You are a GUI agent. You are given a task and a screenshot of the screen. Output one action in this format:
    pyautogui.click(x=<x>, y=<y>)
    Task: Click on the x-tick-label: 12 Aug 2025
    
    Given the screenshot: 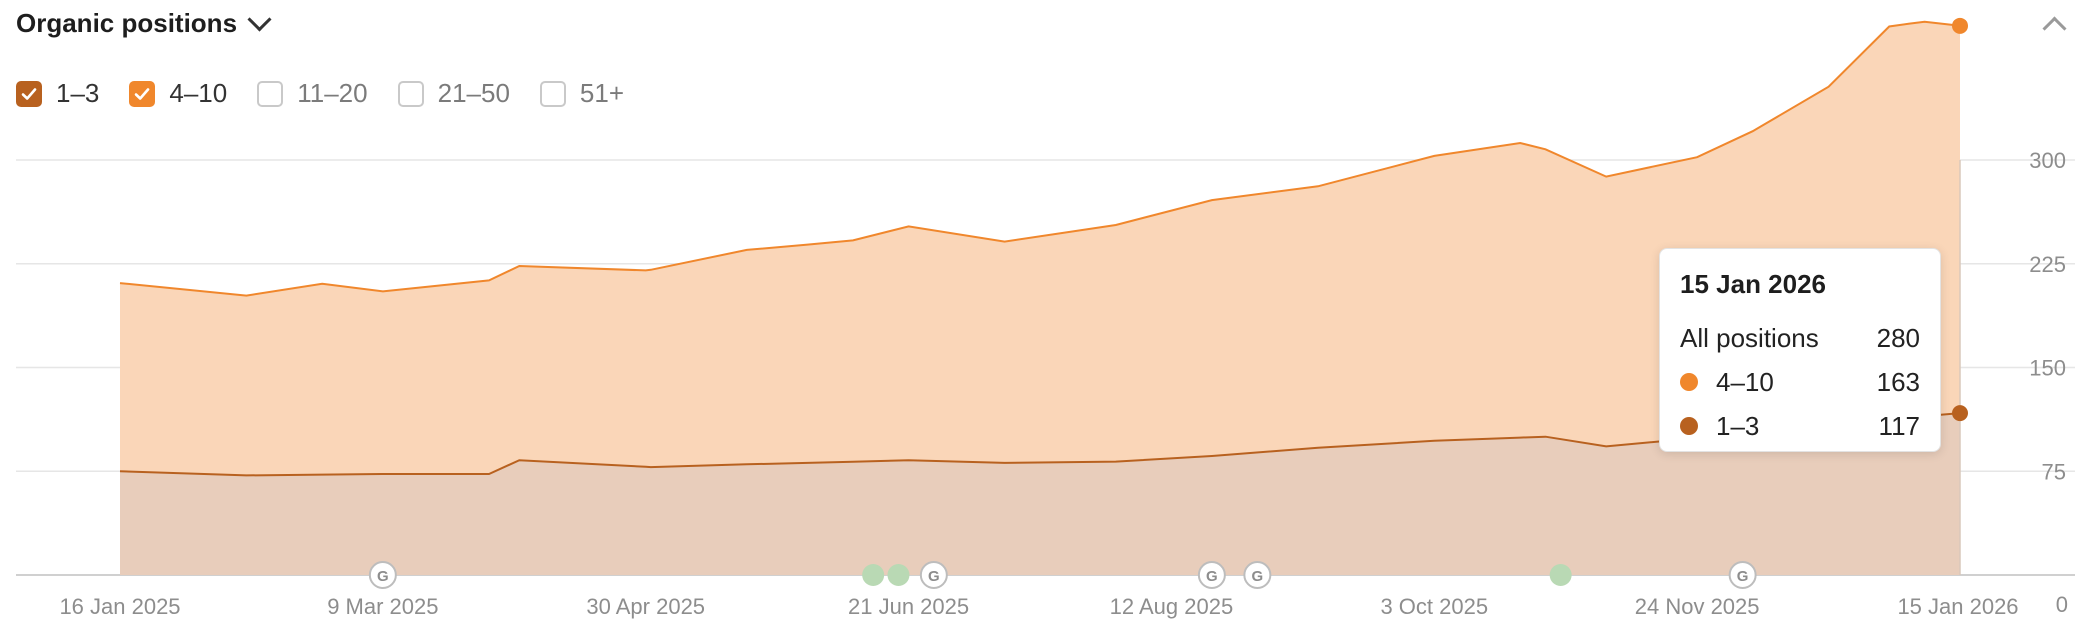 What is the action you would take?
    pyautogui.click(x=1172, y=606)
    